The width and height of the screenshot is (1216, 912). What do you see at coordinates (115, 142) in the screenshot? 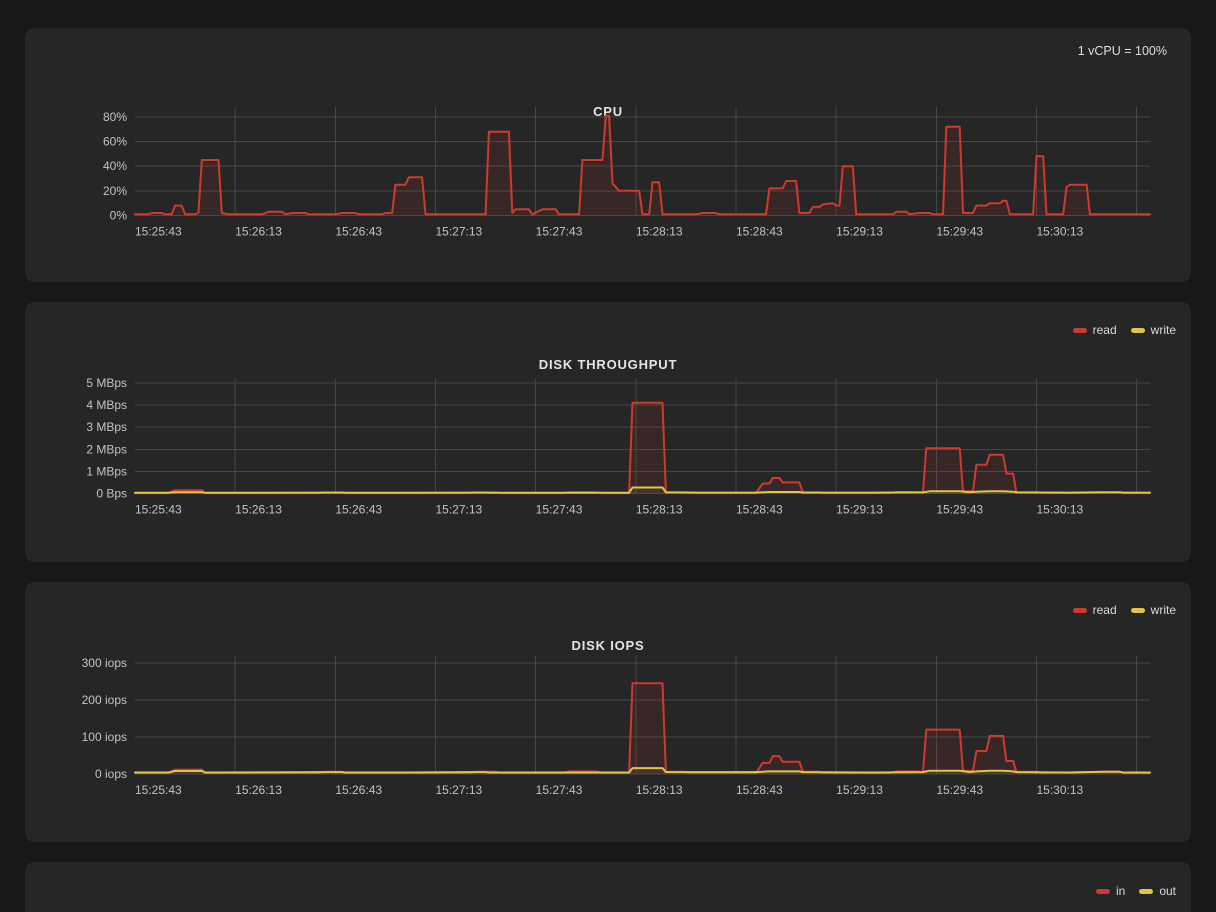
I see `y-tick-label: 60%` at bounding box center [115, 142].